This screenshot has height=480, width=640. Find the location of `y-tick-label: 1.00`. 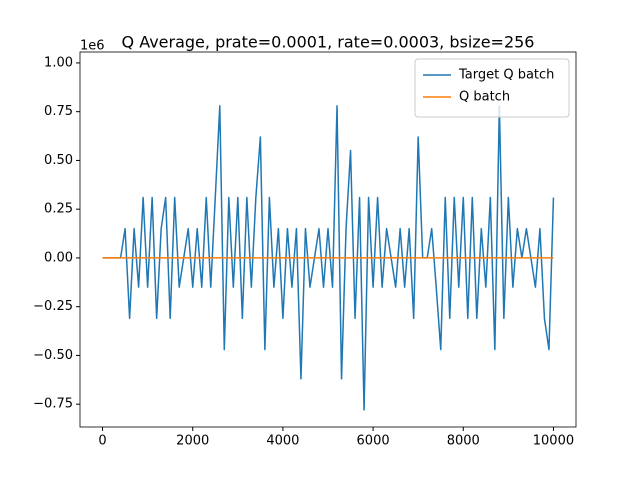

y-tick-label: 1.00 is located at coordinates (58, 62).